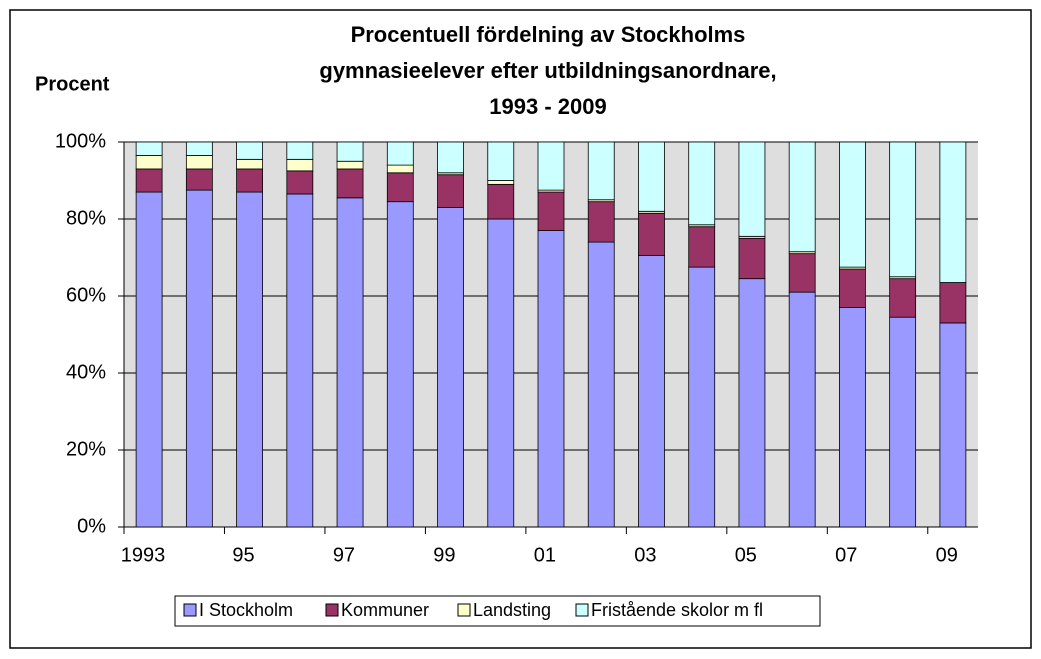 The image size is (1041, 659). I want to click on x-tick-label: 05, so click(746, 555).